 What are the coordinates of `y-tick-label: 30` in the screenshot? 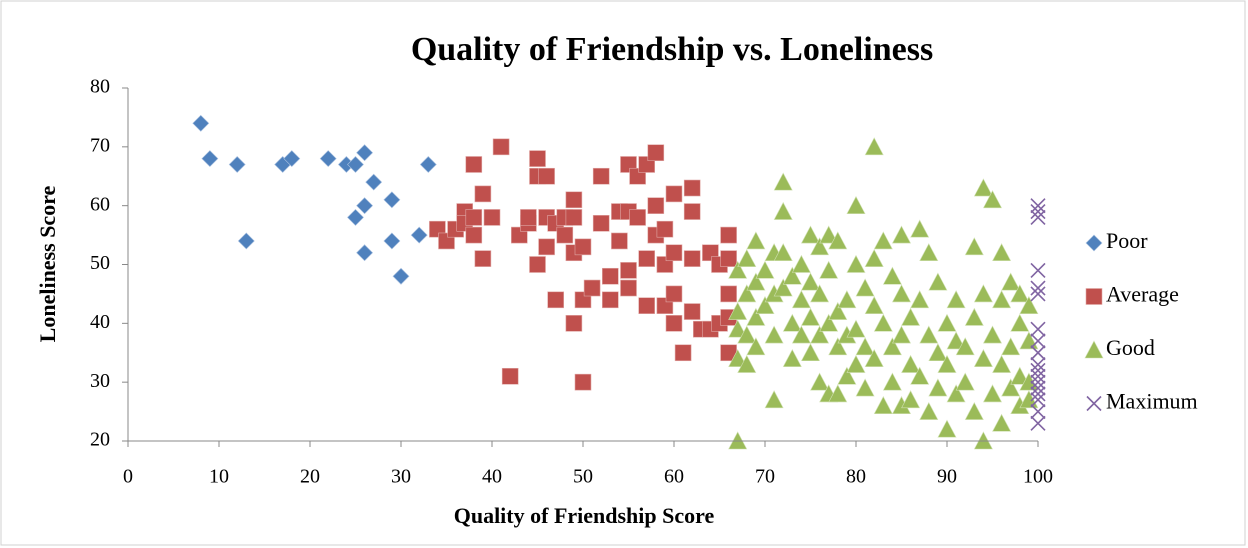 It's located at (100, 381).